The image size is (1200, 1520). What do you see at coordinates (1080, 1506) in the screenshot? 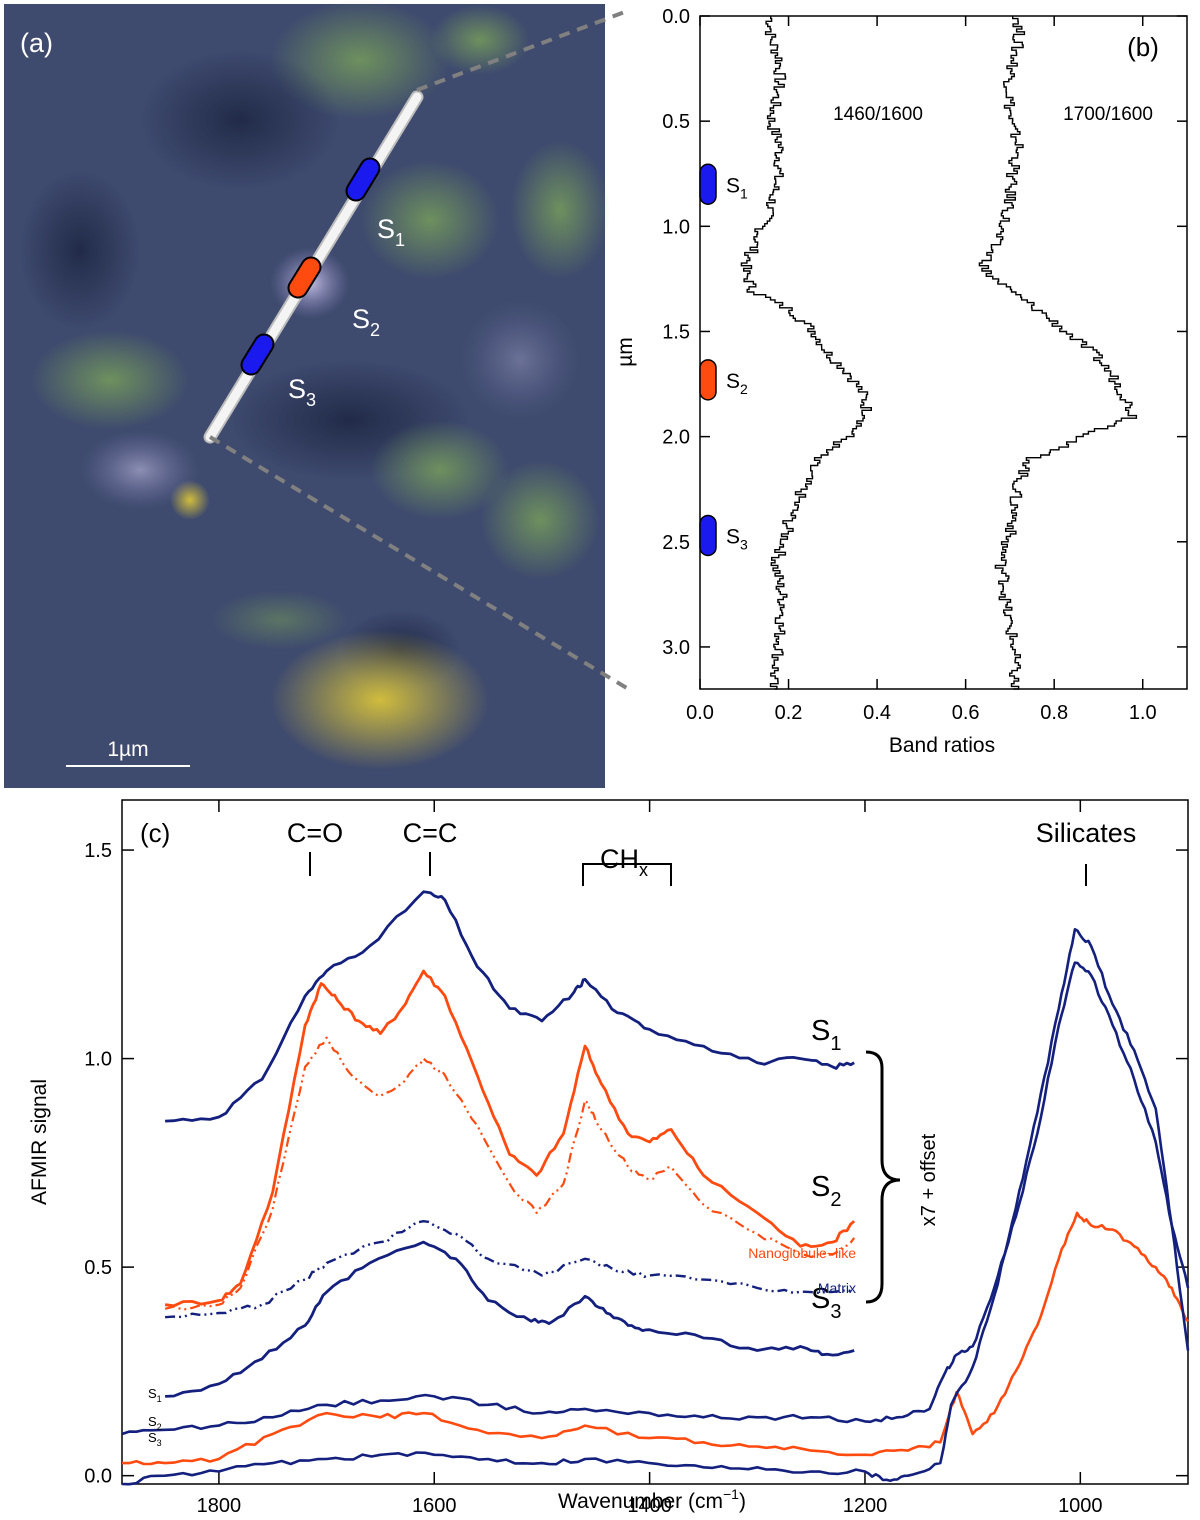
I see `c-xtick-label-4: 1000` at bounding box center [1080, 1506].